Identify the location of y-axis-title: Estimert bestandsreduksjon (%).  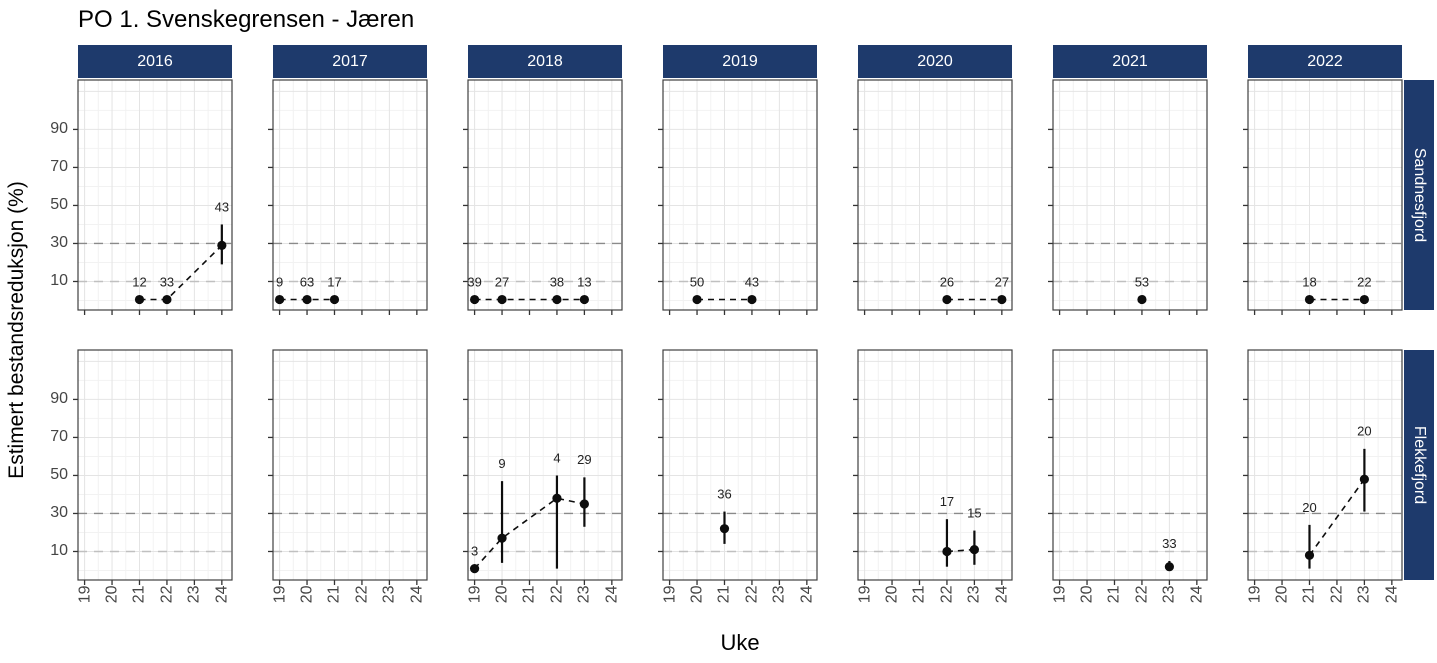
(16, 330).